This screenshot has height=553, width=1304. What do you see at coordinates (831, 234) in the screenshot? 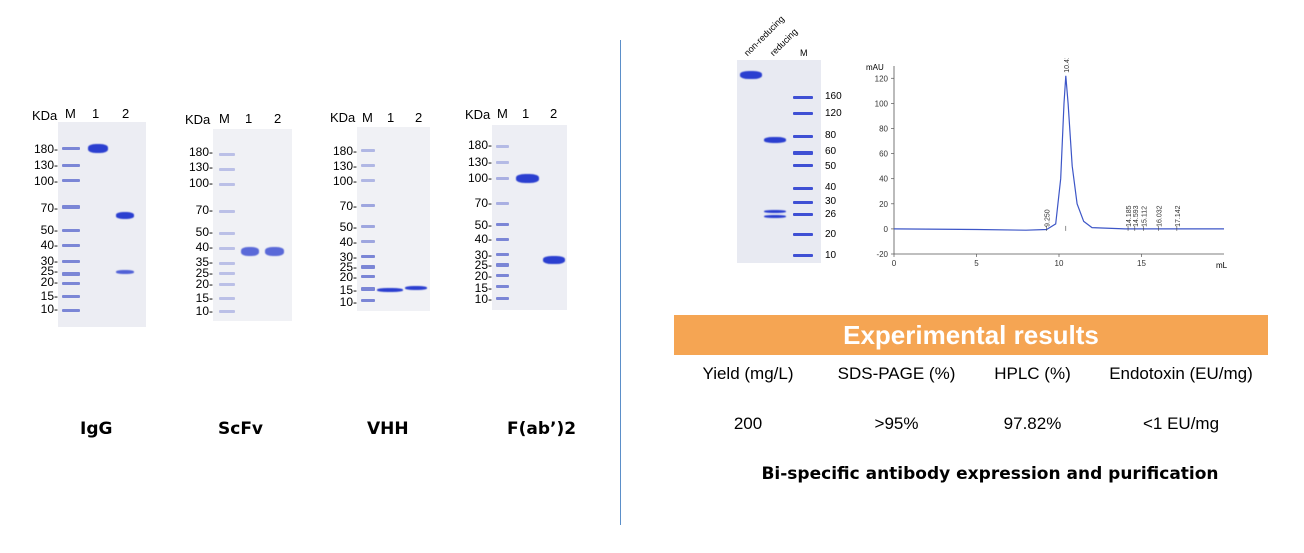
I see `mw-label: 20` at bounding box center [831, 234].